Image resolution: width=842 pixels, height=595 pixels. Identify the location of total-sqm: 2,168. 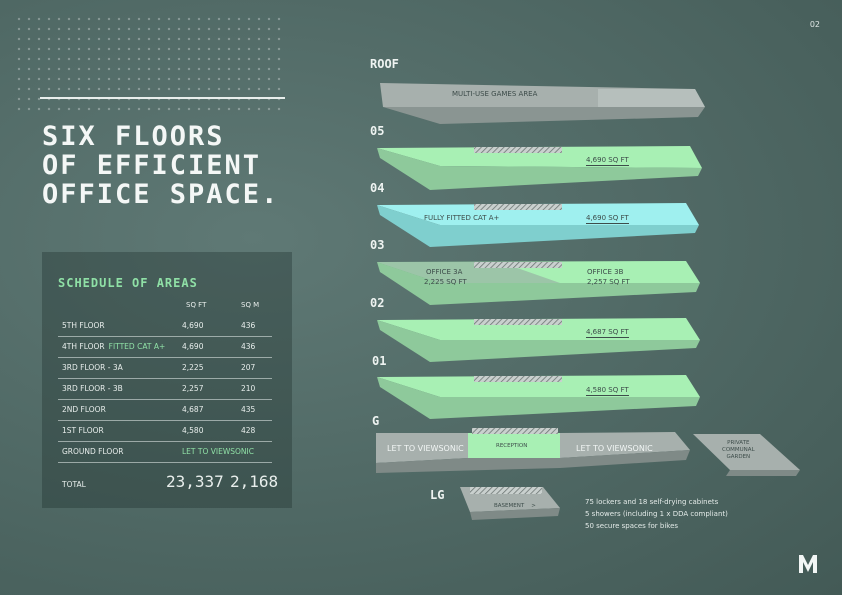
(254, 481).